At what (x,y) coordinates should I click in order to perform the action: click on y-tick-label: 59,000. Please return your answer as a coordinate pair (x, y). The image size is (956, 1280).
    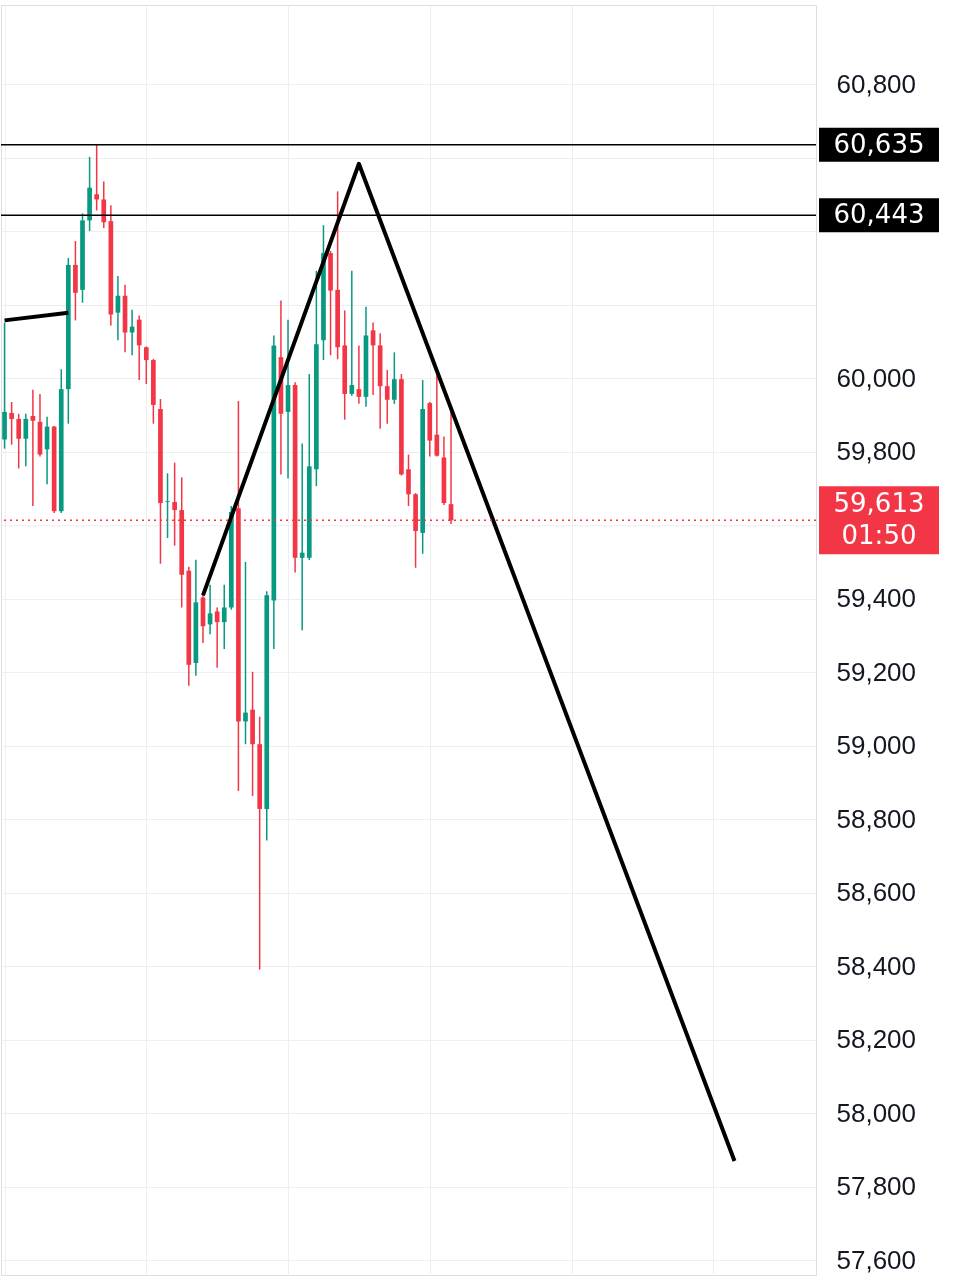
    Looking at the image, I should click on (876, 745).